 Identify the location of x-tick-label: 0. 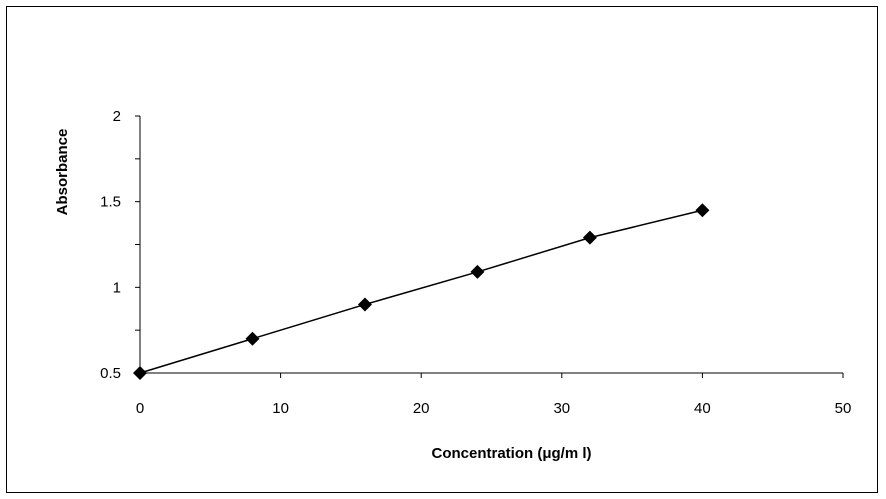
(140, 408).